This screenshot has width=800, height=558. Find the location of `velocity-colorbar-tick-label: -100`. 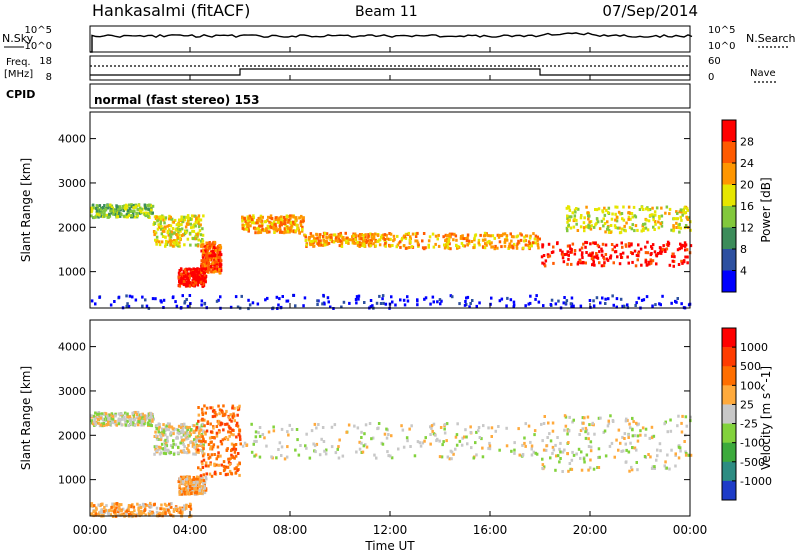

velocity-colorbar-tick-label: -100 is located at coordinates (752, 443).